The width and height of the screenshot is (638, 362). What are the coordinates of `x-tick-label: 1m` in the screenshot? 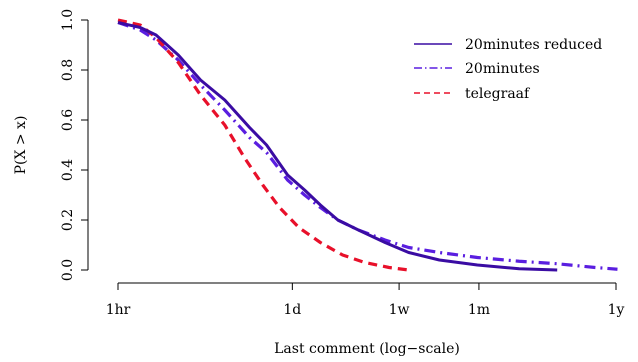 It's located at (479, 310).